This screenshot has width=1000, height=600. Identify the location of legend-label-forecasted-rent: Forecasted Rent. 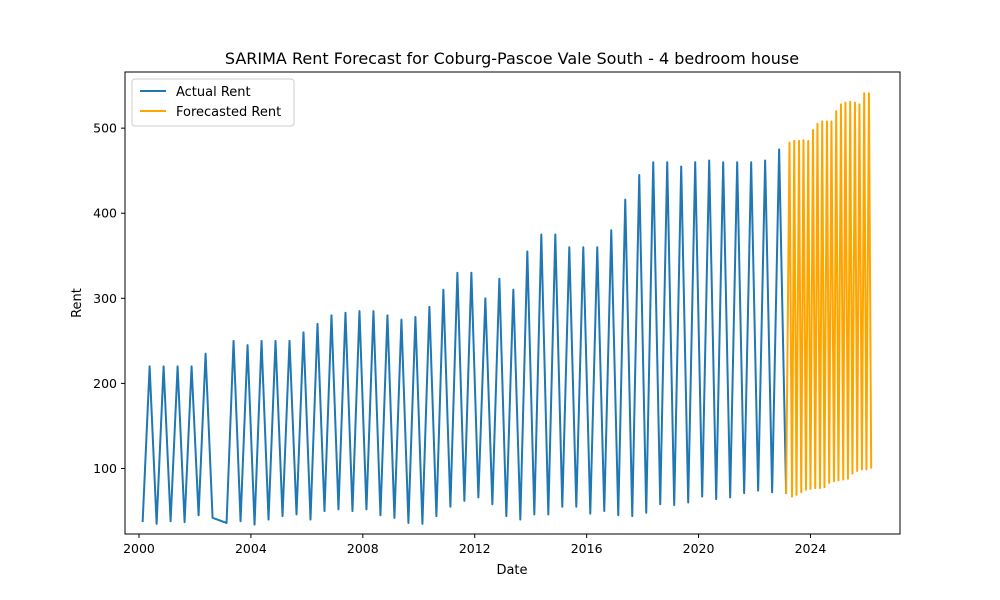
(228, 112).